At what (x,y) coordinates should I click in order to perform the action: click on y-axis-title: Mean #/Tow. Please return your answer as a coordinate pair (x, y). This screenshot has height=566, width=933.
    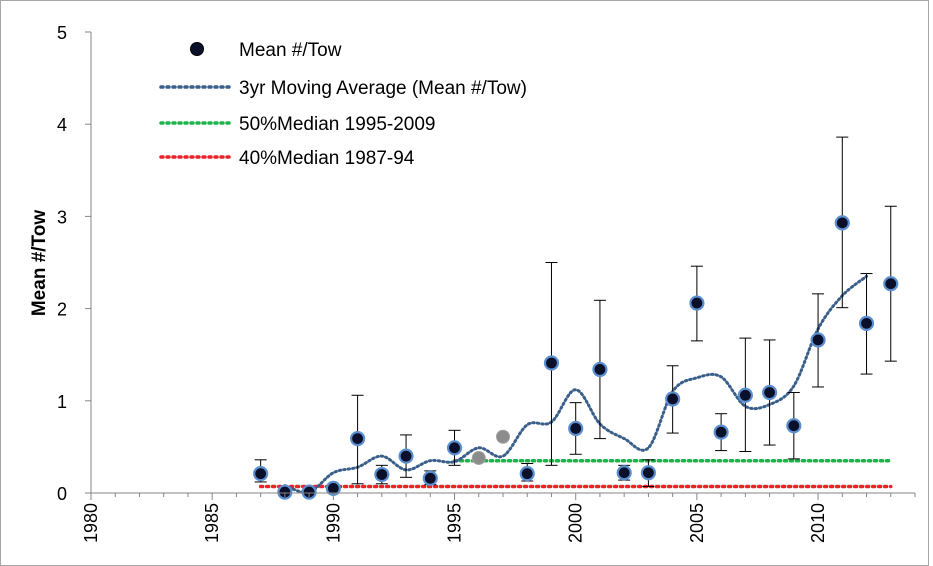
    Looking at the image, I should click on (39, 263).